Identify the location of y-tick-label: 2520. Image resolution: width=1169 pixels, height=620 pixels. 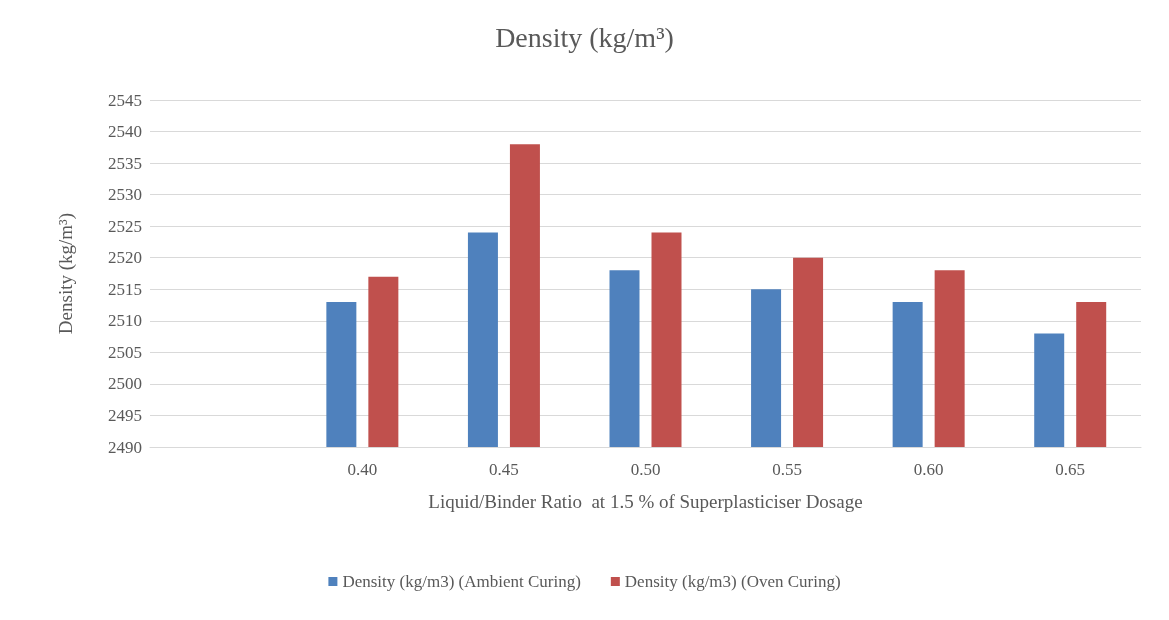
(125, 258).